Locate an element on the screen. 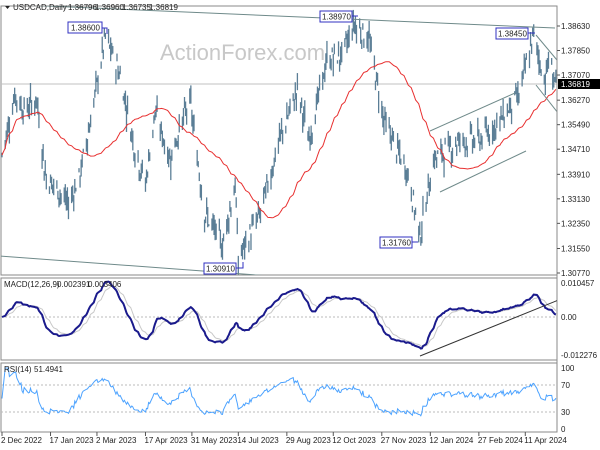 This screenshot has width=600, height=450. rsi-panel is located at coordinates (279, 397).